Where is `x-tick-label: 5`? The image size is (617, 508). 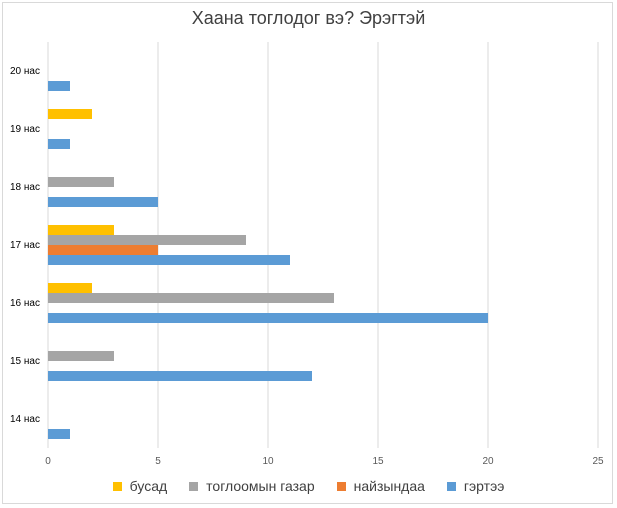
x-tick-label: 5 is located at coordinates (158, 461).